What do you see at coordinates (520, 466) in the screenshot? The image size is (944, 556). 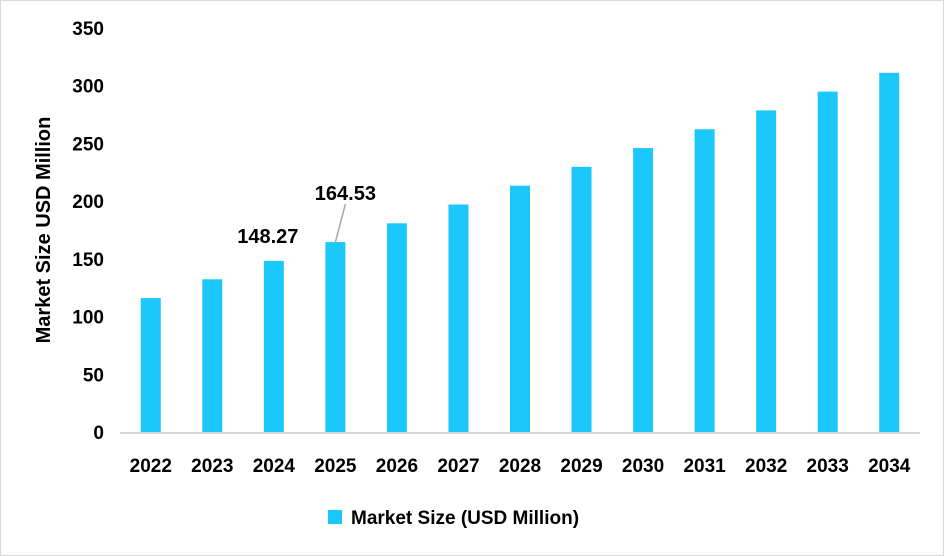 I see `x-tick-label: 2028` at bounding box center [520, 466].